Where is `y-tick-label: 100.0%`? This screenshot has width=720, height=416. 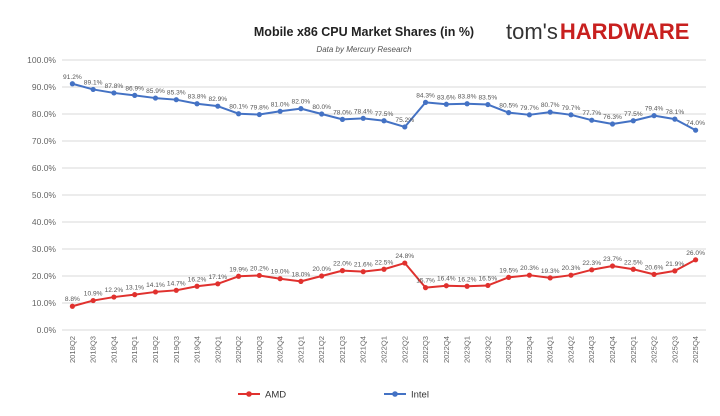 y-tick-label: 100.0% is located at coordinates (41, 60).